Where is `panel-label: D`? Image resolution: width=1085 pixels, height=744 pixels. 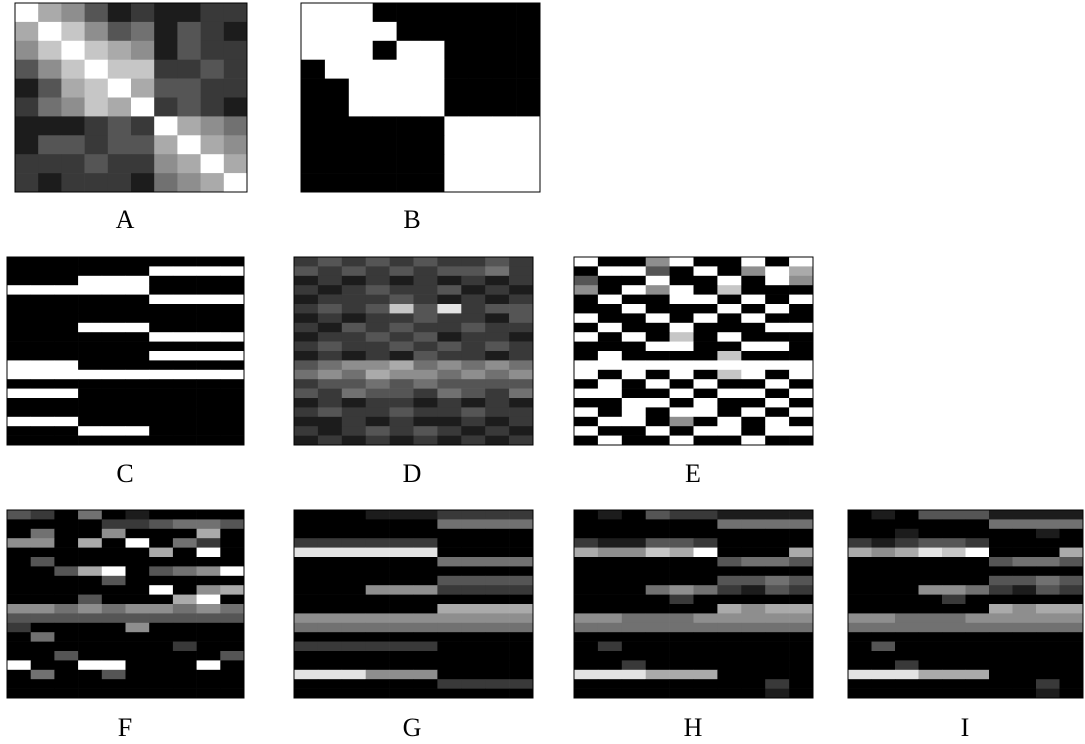 panel-label: D is located at coordinates (412, 473).